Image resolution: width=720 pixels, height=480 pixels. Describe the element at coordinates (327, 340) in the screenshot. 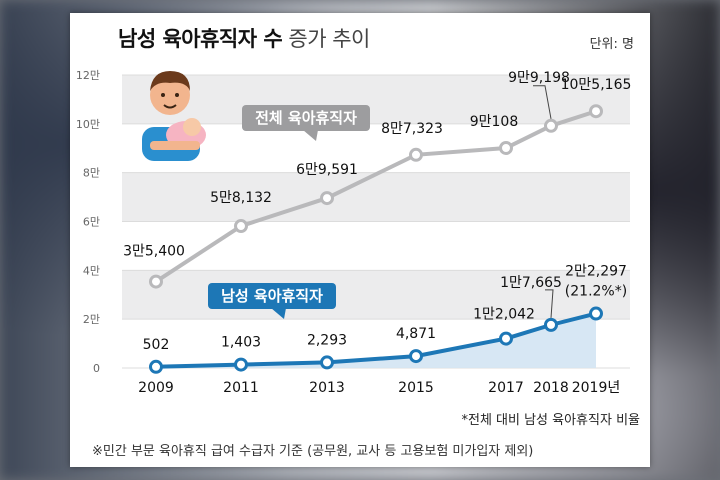

I see `male-data-label: 2,293` at that location.